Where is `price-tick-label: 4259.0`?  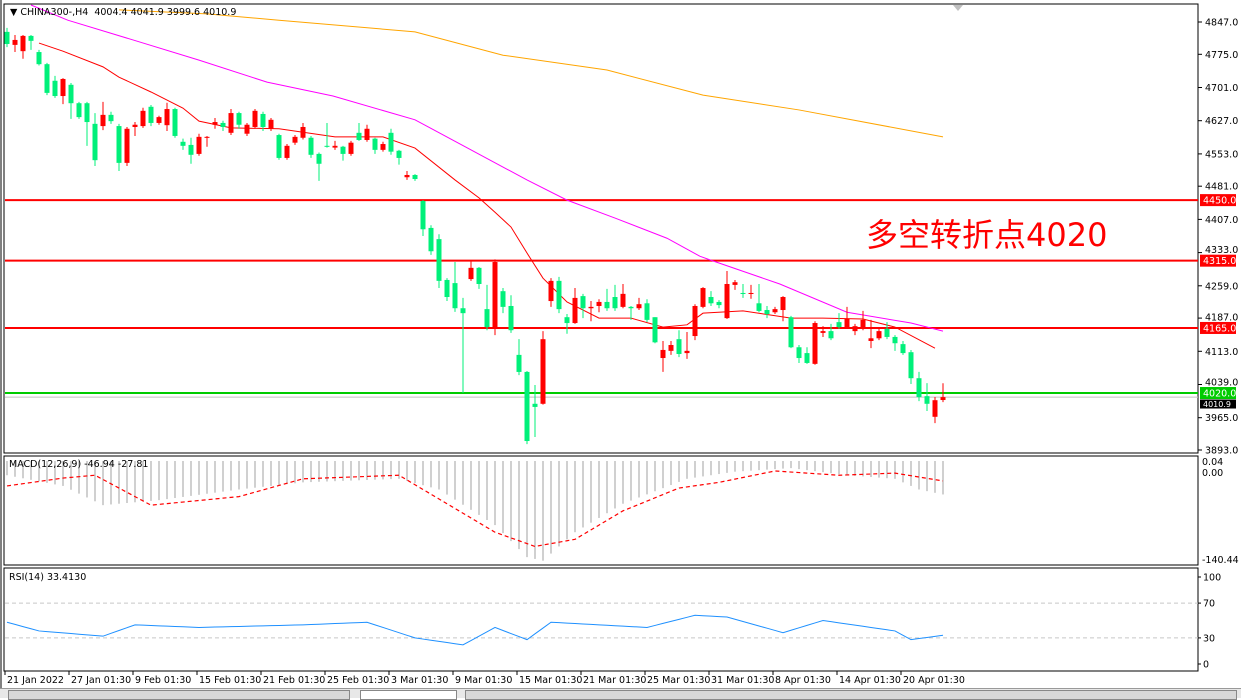 price-tick-label: 4259.0 is located at coordinates (1221, 286).